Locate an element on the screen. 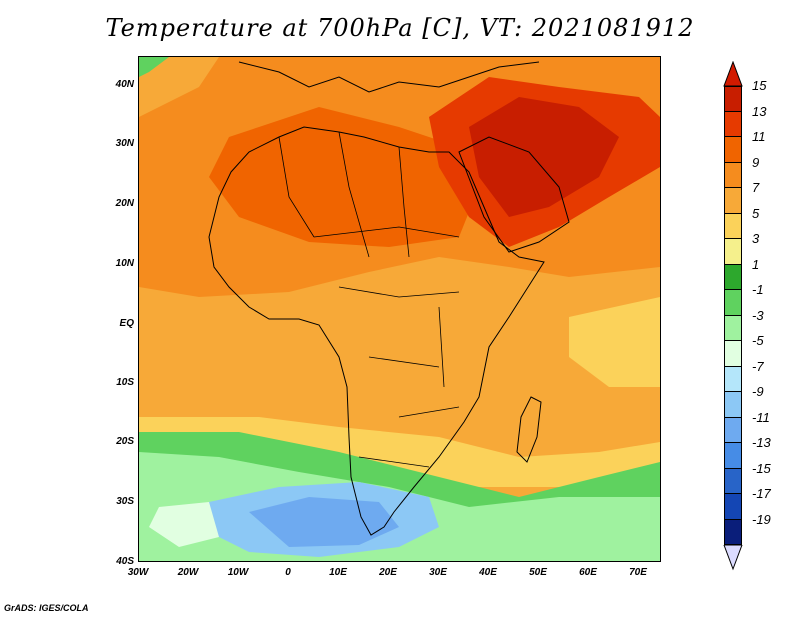 This screenshot has height=618, width=800. colorbar-label: -15 is located at coordinates (761, 468).